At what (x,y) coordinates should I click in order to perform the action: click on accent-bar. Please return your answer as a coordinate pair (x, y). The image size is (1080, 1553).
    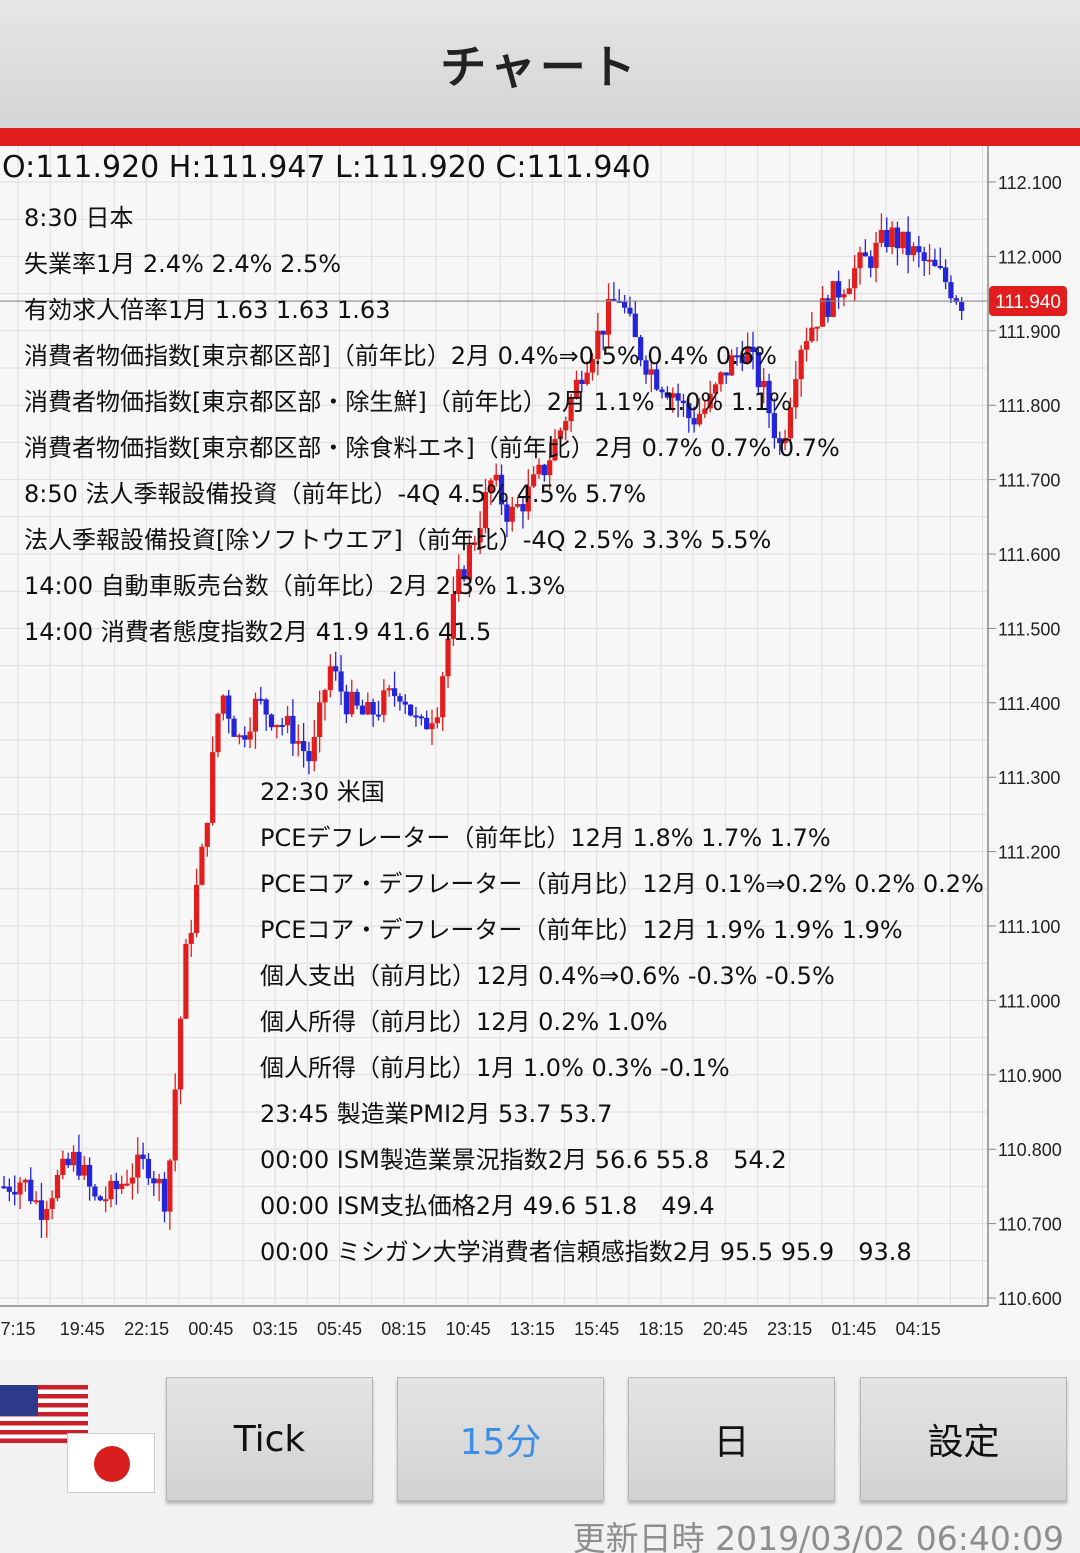
    Looking at the image, I should click on (540, 137).